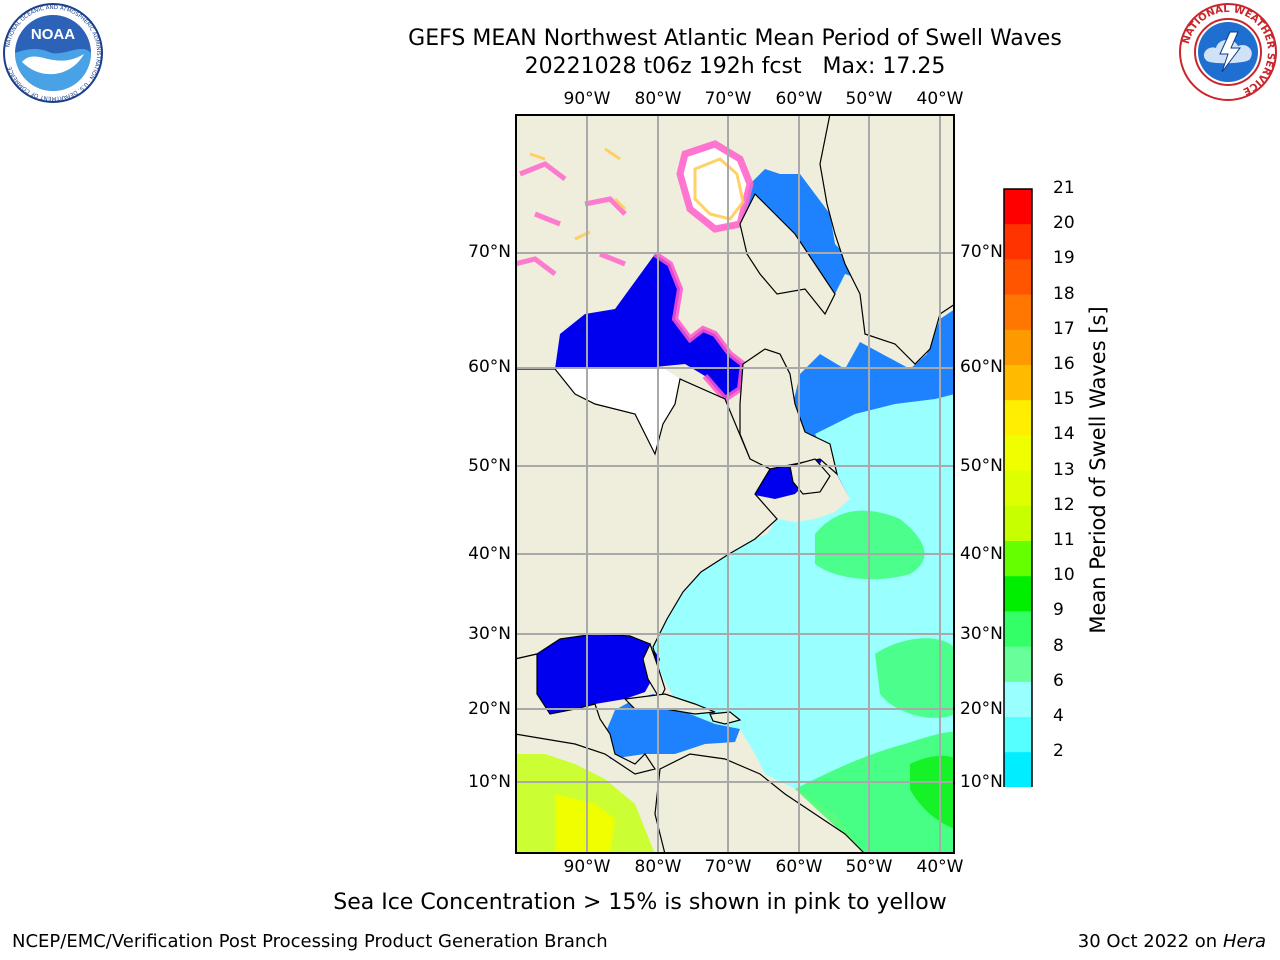  What do you see at coordinates (587, 867) in the screenshot?
I see `lon-label-bottom-90w: 90°W` at bounding box center [587, 867].